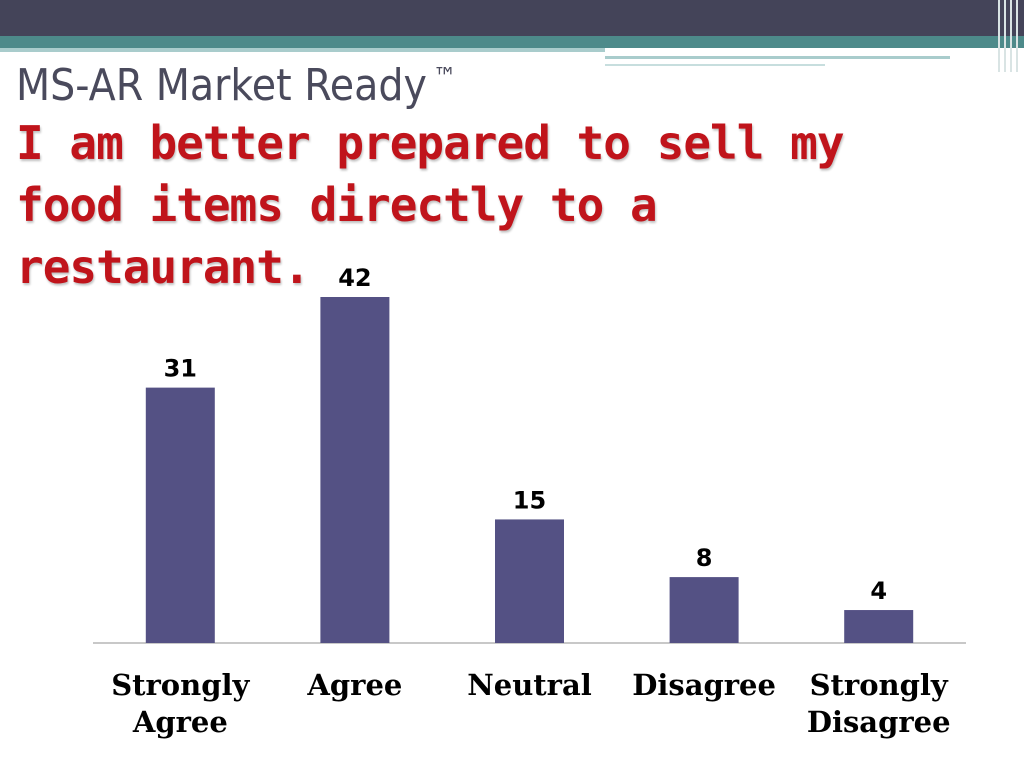 This screenshot has width=1024, height=768. I want to click on data-label-strongly-disagree: 4, so click(878, 591).